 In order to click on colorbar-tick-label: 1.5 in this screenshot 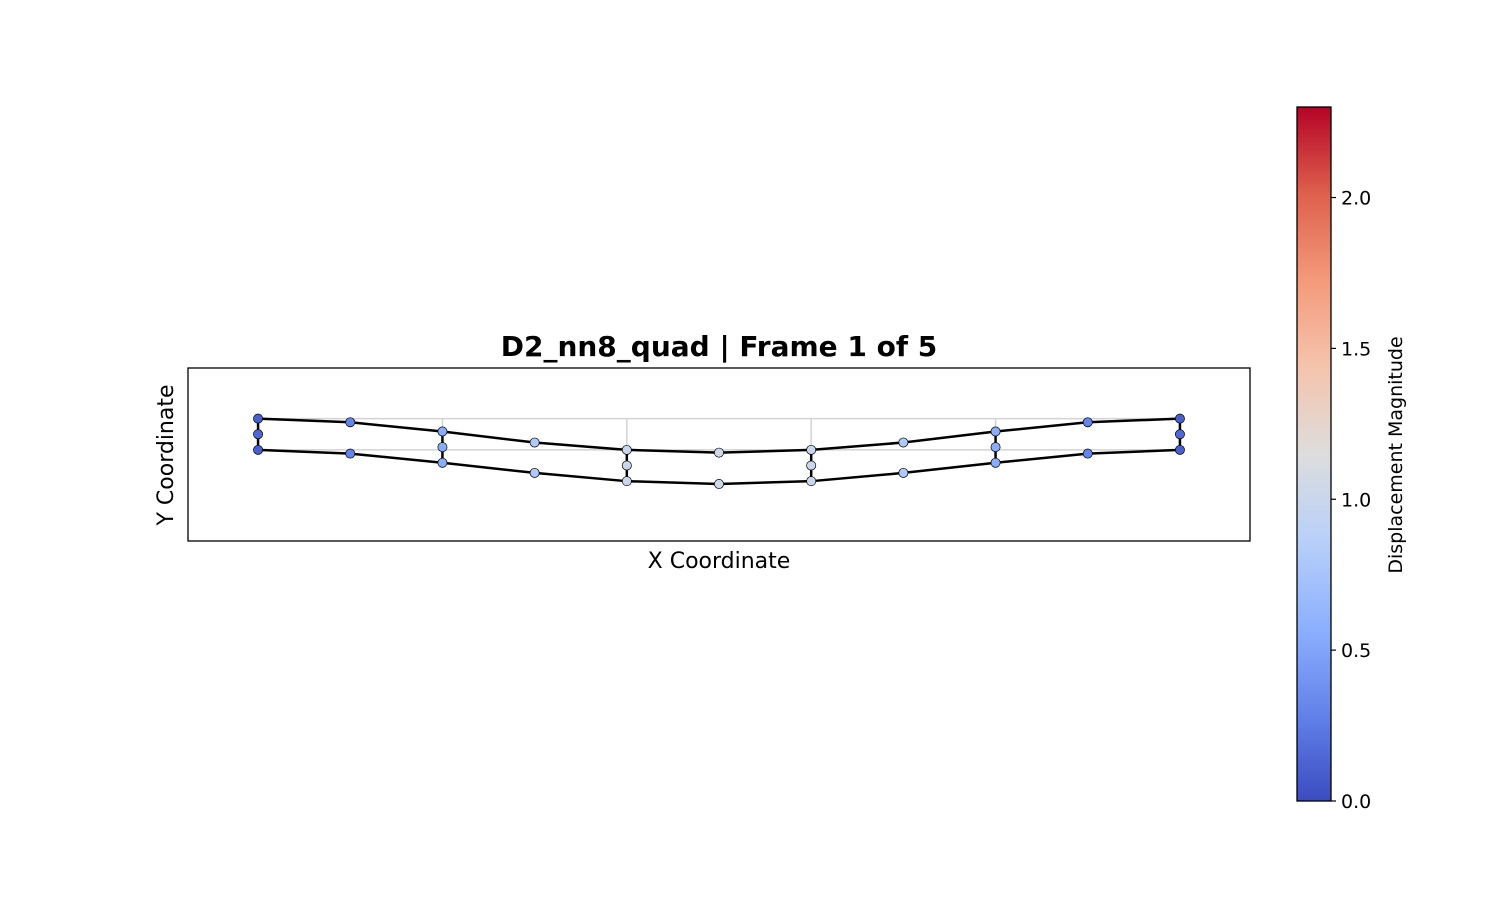, I will do `click(1356, 349)`.